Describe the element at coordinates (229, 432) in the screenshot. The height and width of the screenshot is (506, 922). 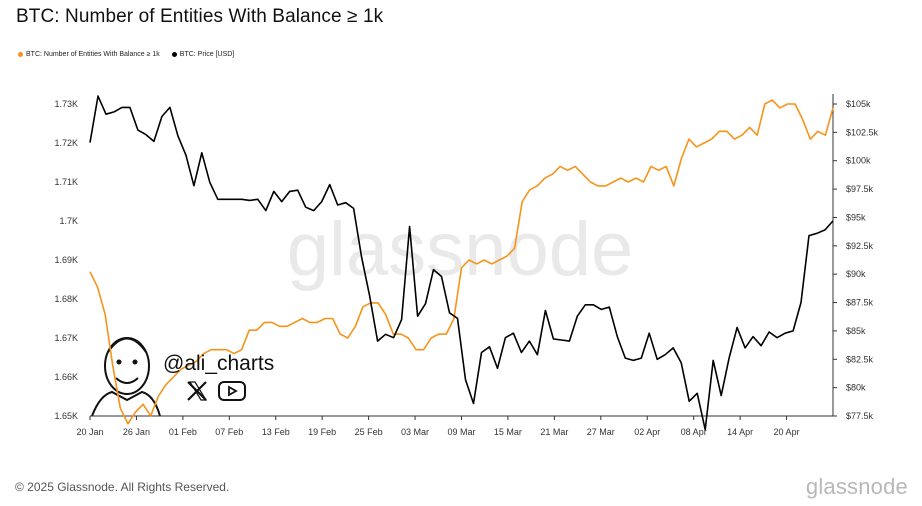
I see `x-tick-label: 07 Feb` at that location.